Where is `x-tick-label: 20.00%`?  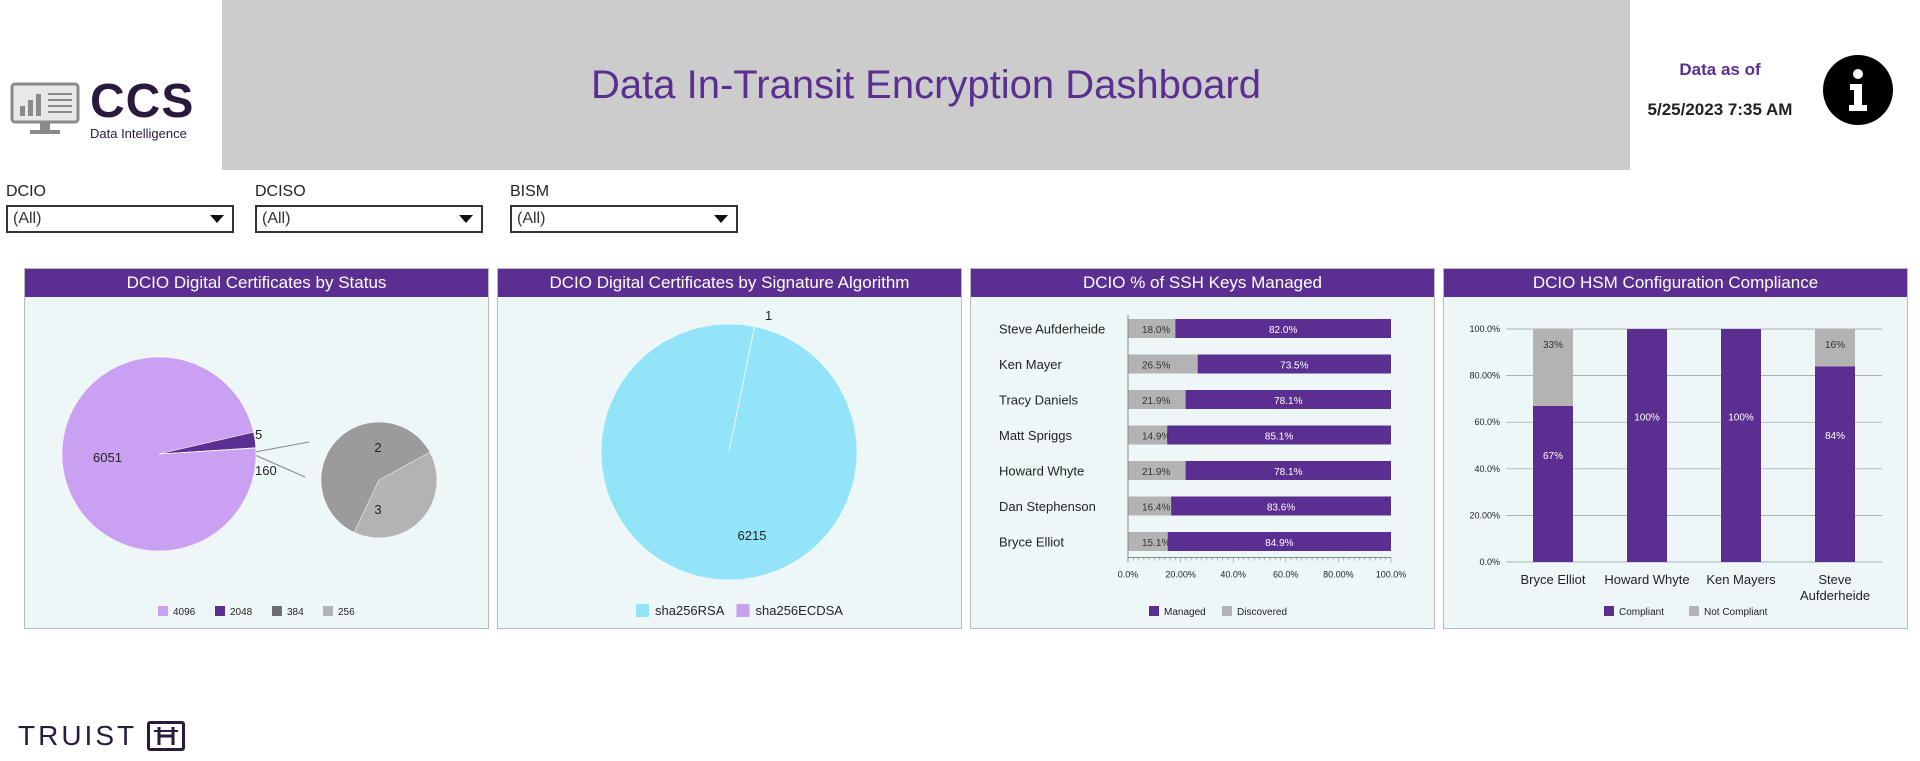 x-tick-label: 20.00% is located at coordinates (1180, 575).